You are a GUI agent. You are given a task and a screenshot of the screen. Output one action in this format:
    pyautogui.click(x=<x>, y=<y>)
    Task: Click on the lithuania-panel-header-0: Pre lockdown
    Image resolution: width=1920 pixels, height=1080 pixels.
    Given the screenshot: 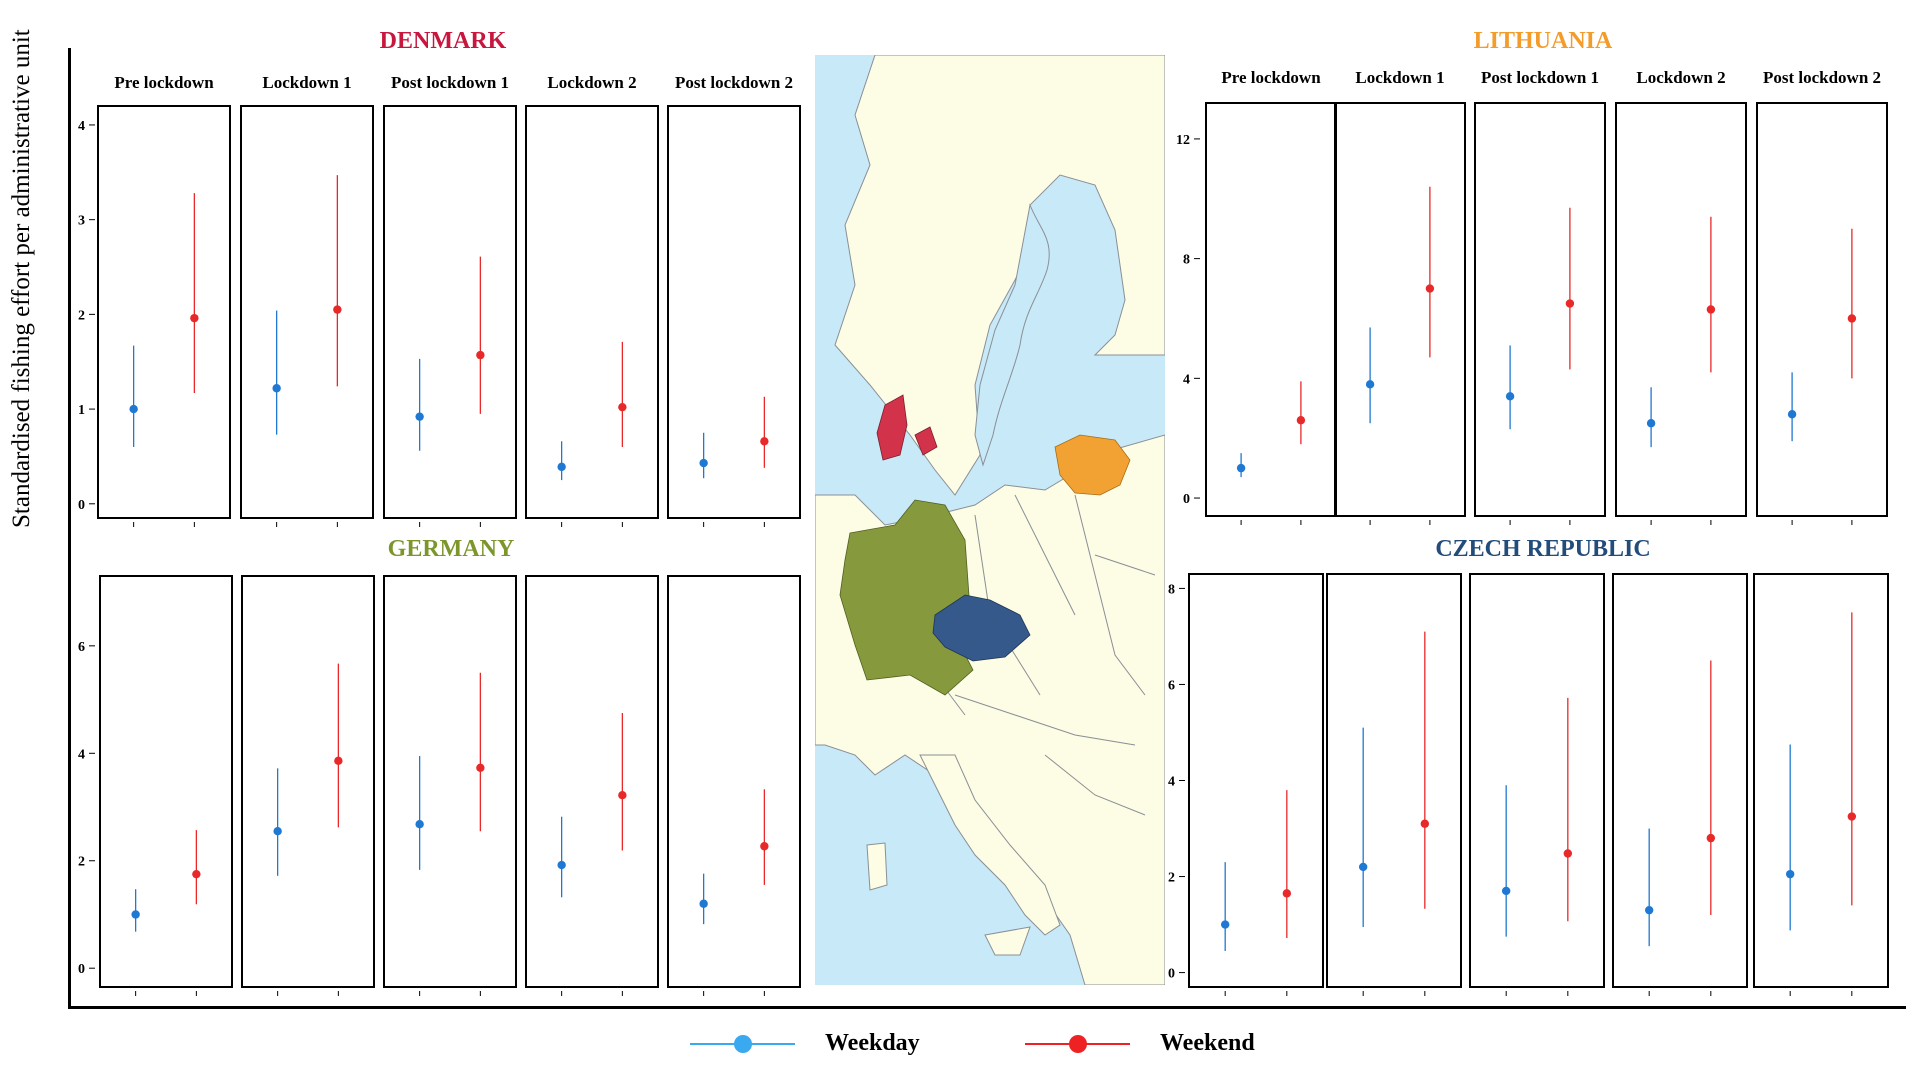 What is the action you would take?
    pyautogui.click(x=1271, y=77)
    